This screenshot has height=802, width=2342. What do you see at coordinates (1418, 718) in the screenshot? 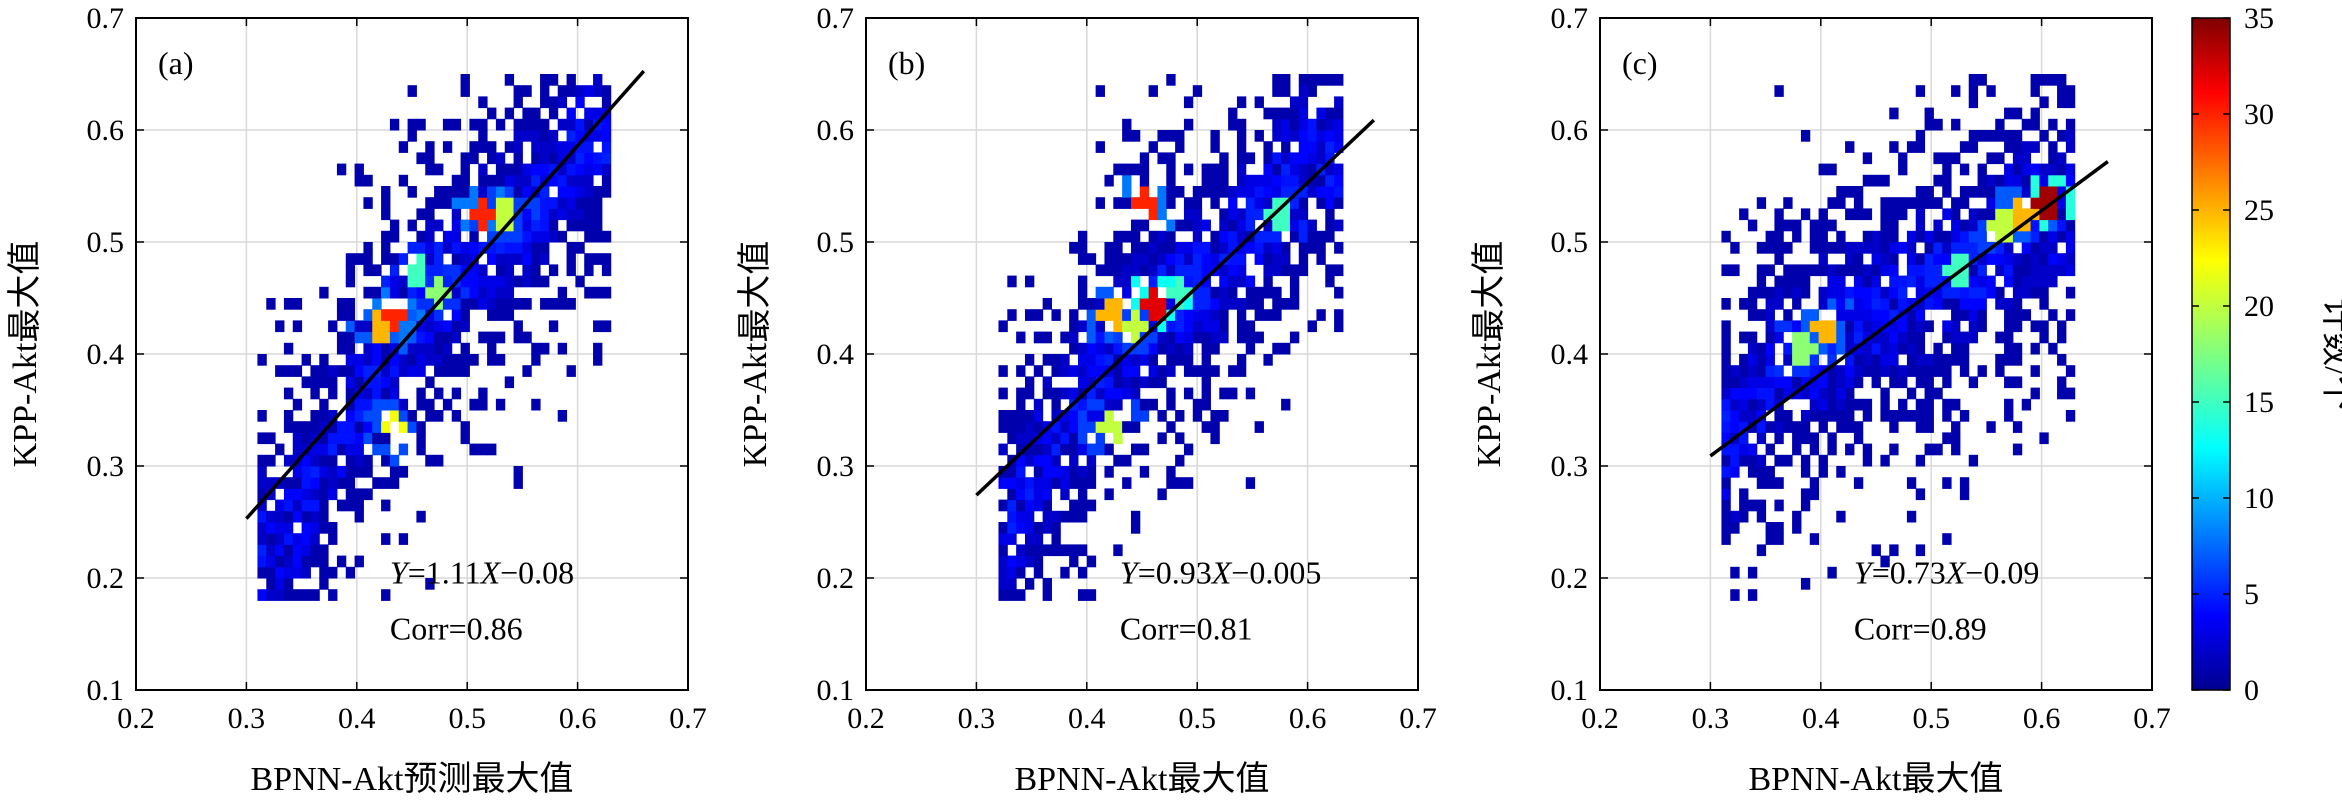
I see `x-tick-label: 0.7` at bounding box center [1418, 718].